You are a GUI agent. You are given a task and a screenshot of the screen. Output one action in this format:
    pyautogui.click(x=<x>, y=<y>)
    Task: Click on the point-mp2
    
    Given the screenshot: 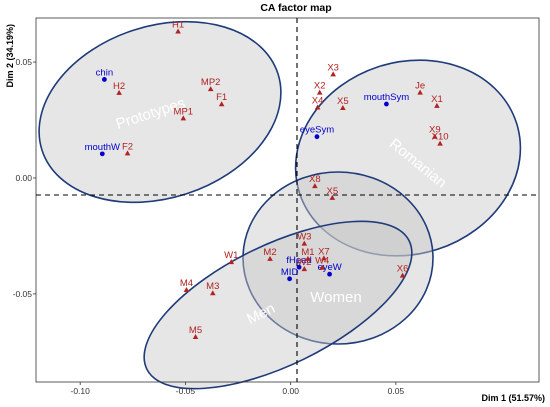 What is the action you would take?
    pyautogui.click(x=210, y=89)
    